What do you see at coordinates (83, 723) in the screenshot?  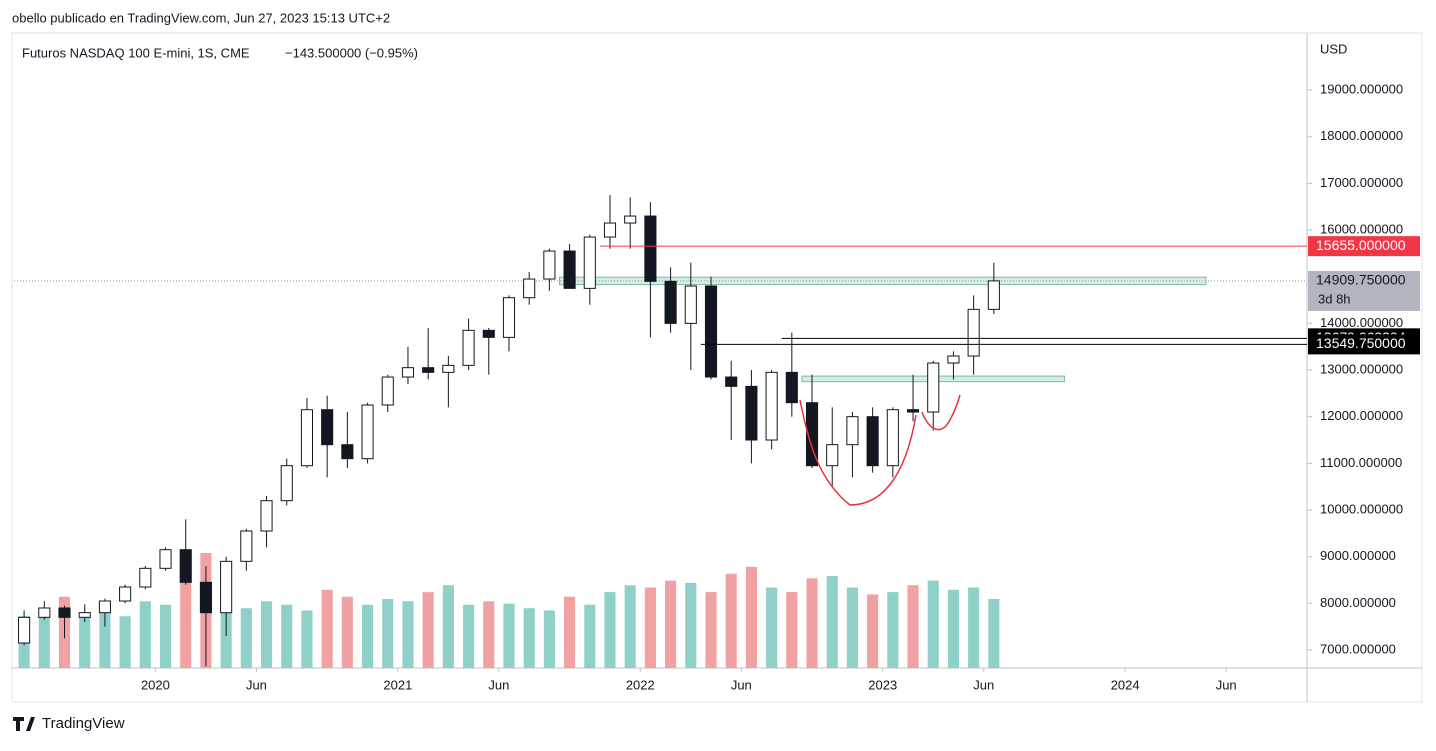 I see `footer-brand: TradingView` at bounding box center [83, 723].